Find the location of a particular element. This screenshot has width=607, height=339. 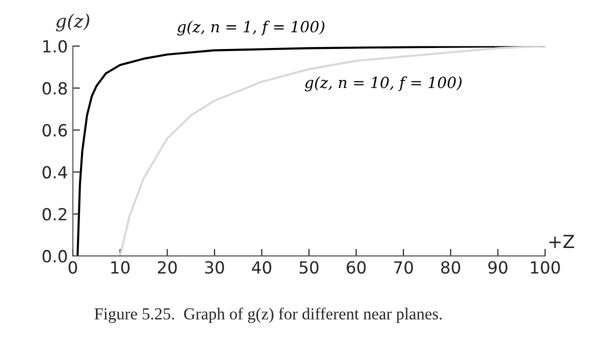

y-tick-label: 0.6 is located at coordinates (54, 130).